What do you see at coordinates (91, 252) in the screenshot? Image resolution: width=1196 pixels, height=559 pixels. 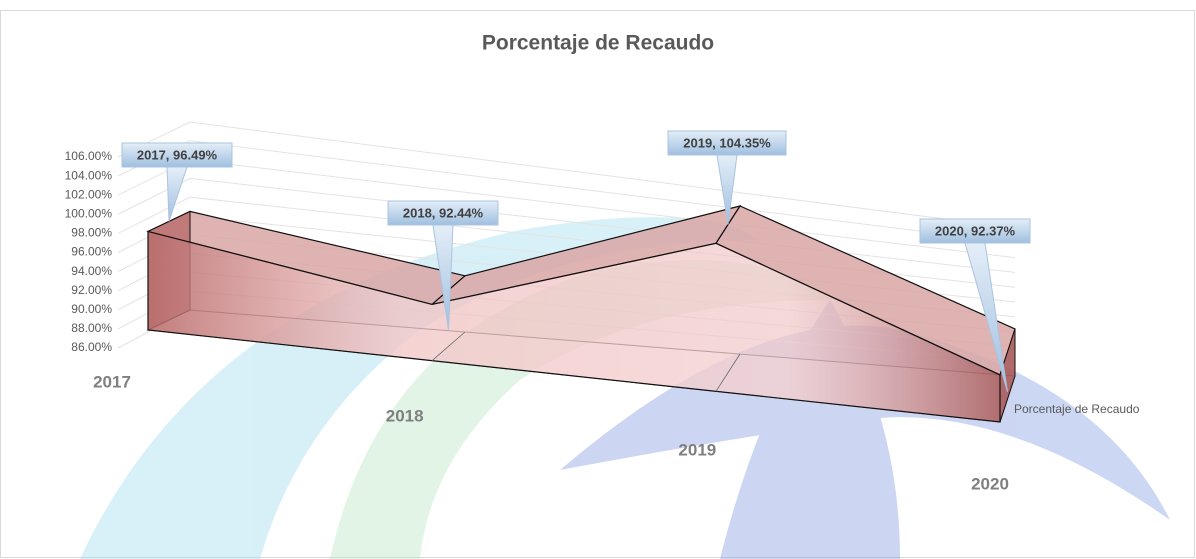 I see `y-tick-label: 96.00%` at bounding box center [91, 252].